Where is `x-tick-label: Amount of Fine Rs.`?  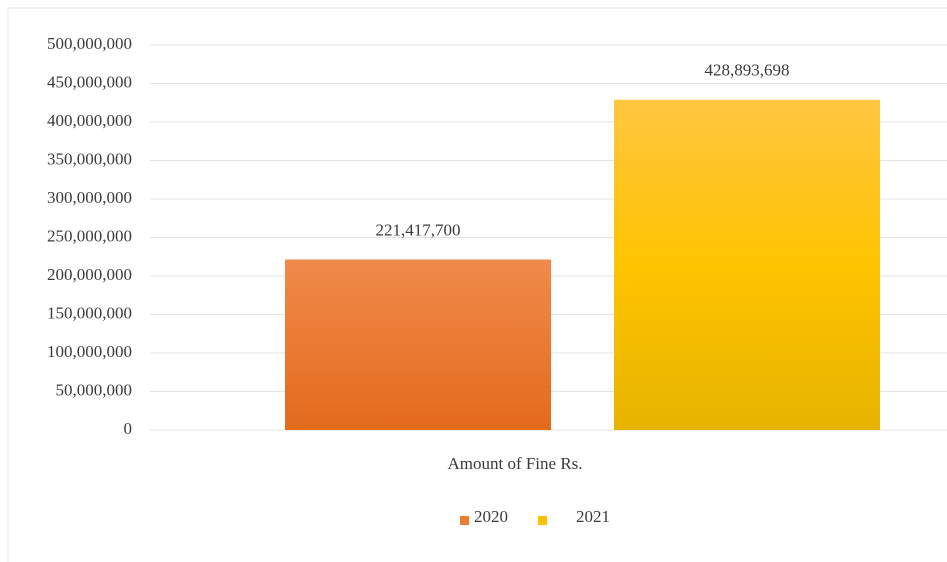 x-tick-label: Amount of Fine Rs. is located at coordinates (514, 463).